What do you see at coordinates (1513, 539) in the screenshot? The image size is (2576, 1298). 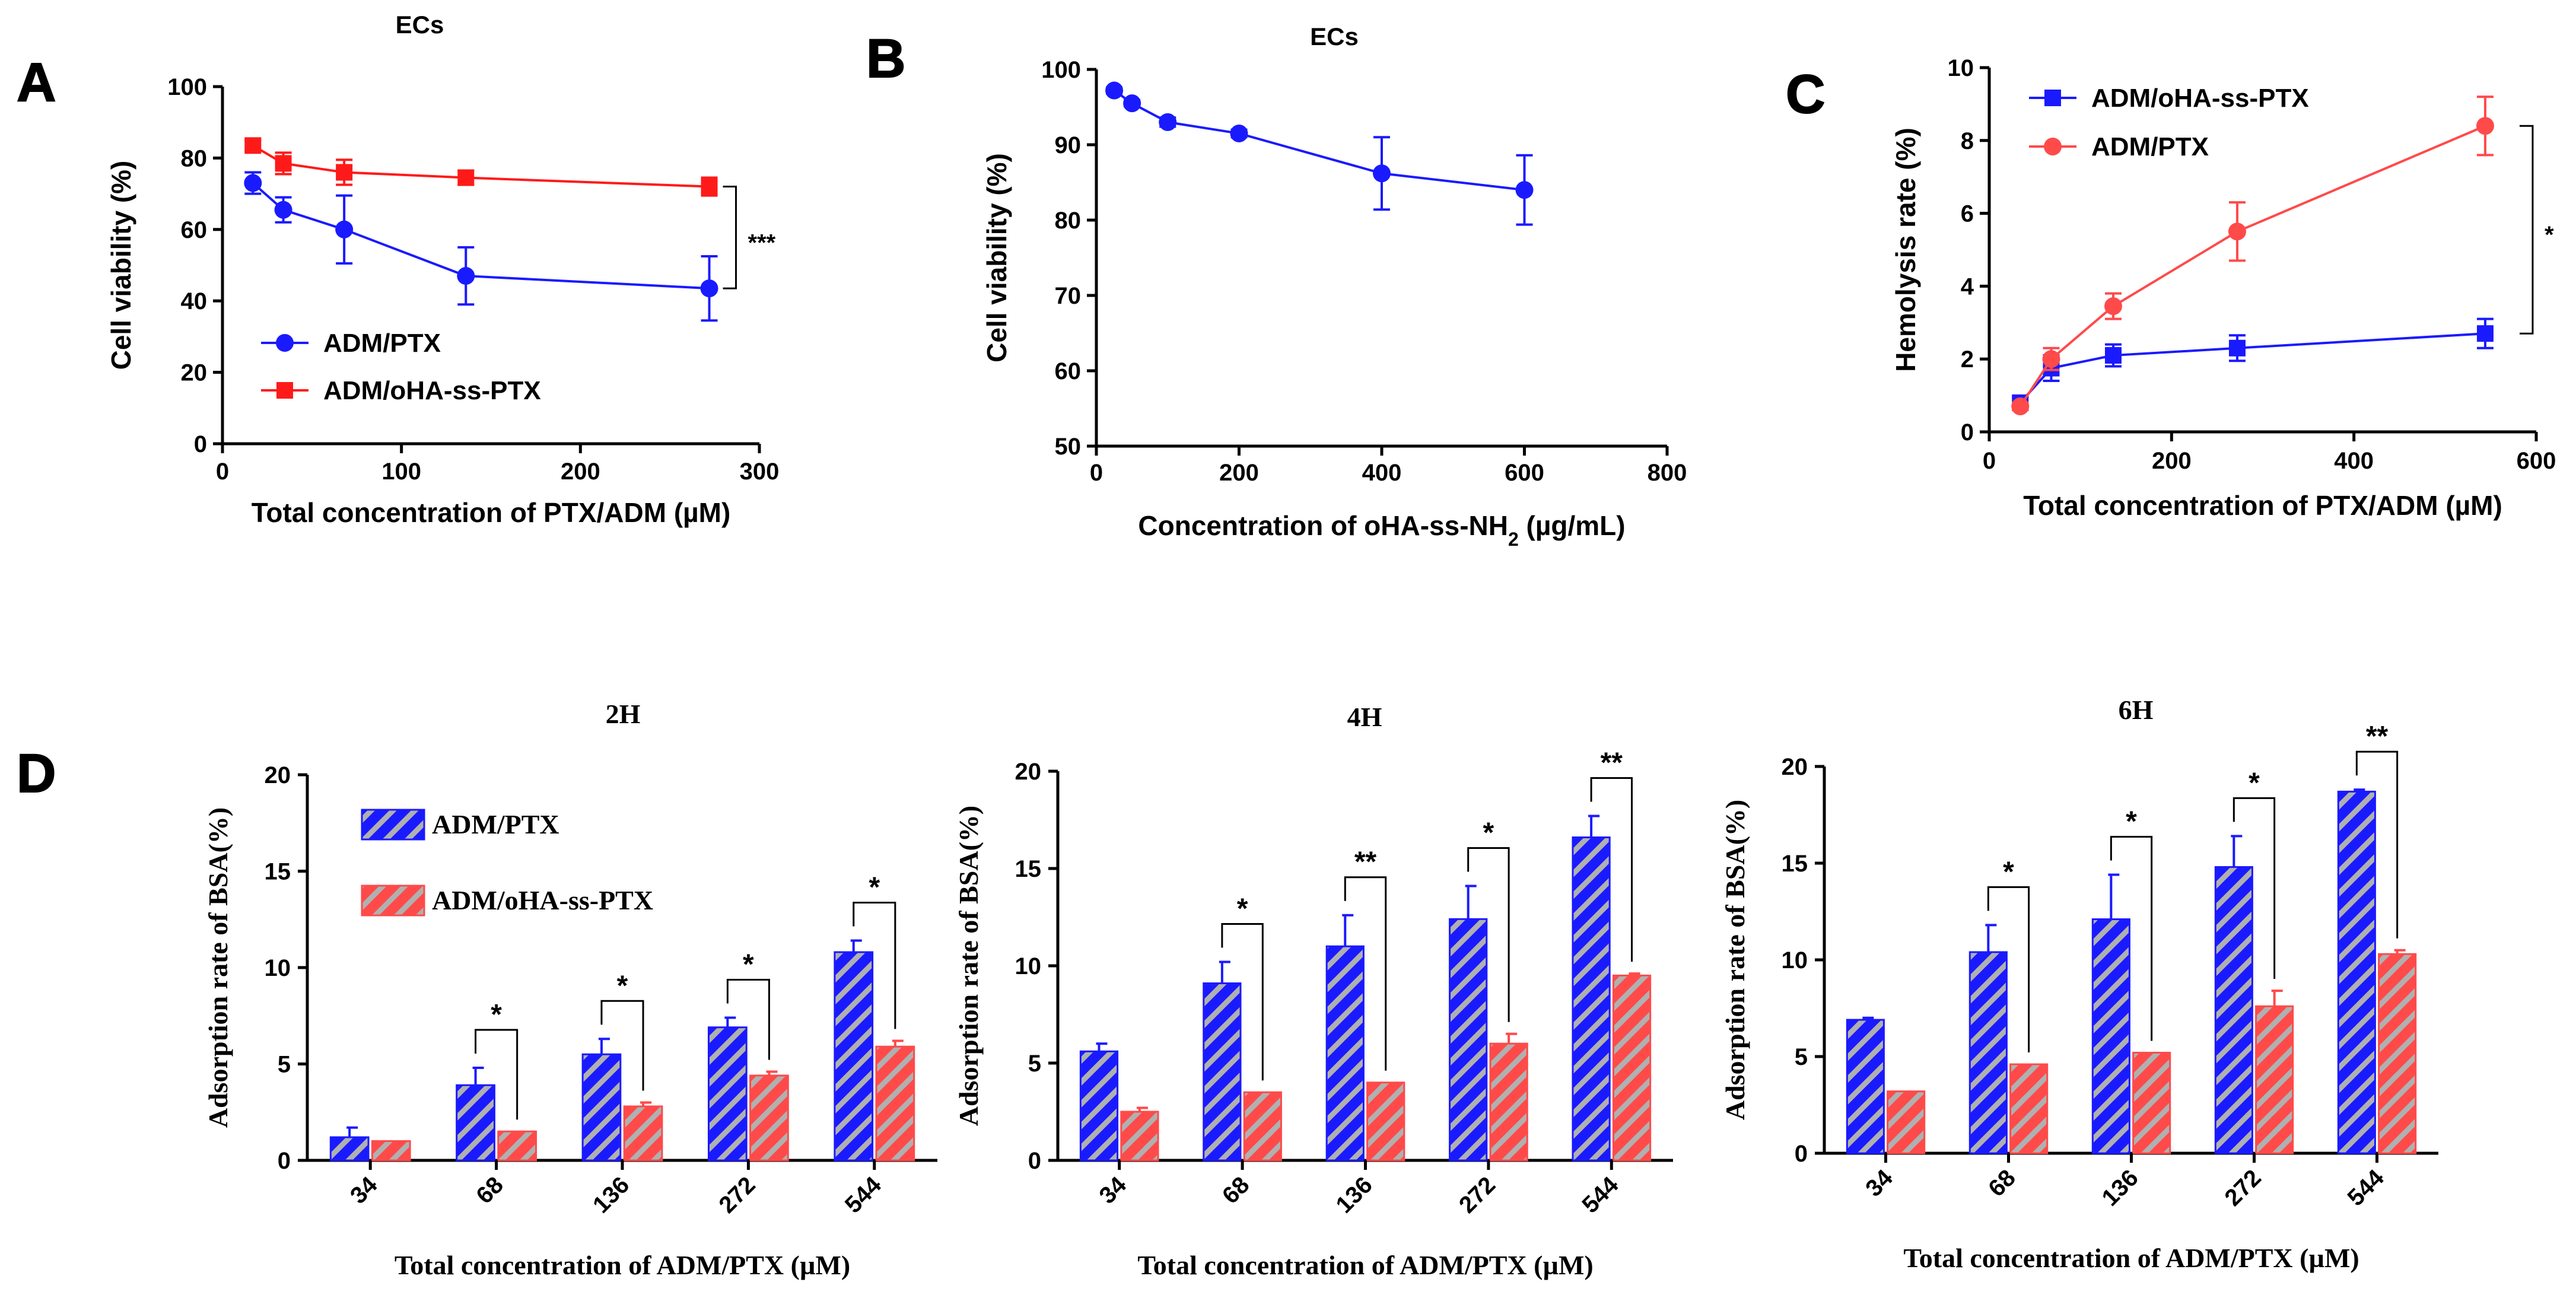 I see `x-axis-label-subscript: 2` at bounding box center [1513, 539].